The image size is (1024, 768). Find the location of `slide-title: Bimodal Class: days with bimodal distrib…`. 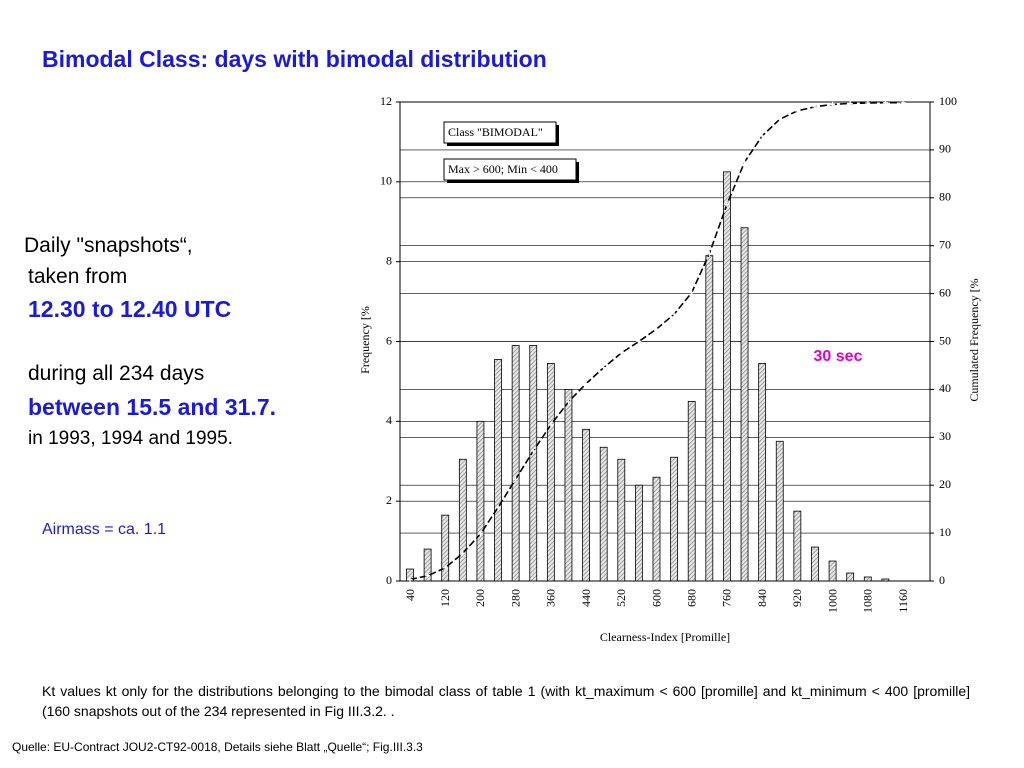

slide-title: Bimodal Class: days with bimodal distrib… is located at coordinates (294, 59).